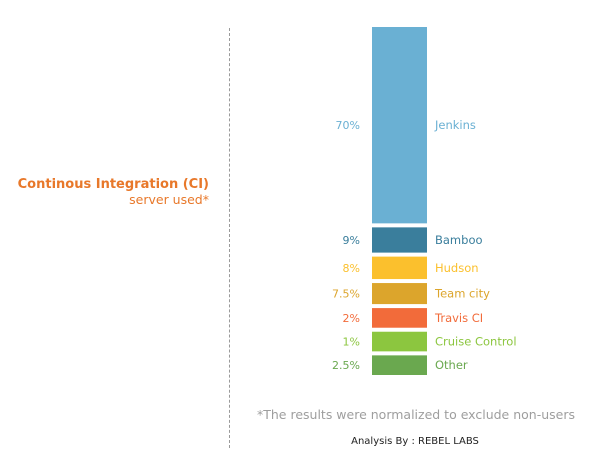  I want to click on category-label-team-city: Team city, so click(462, 294).